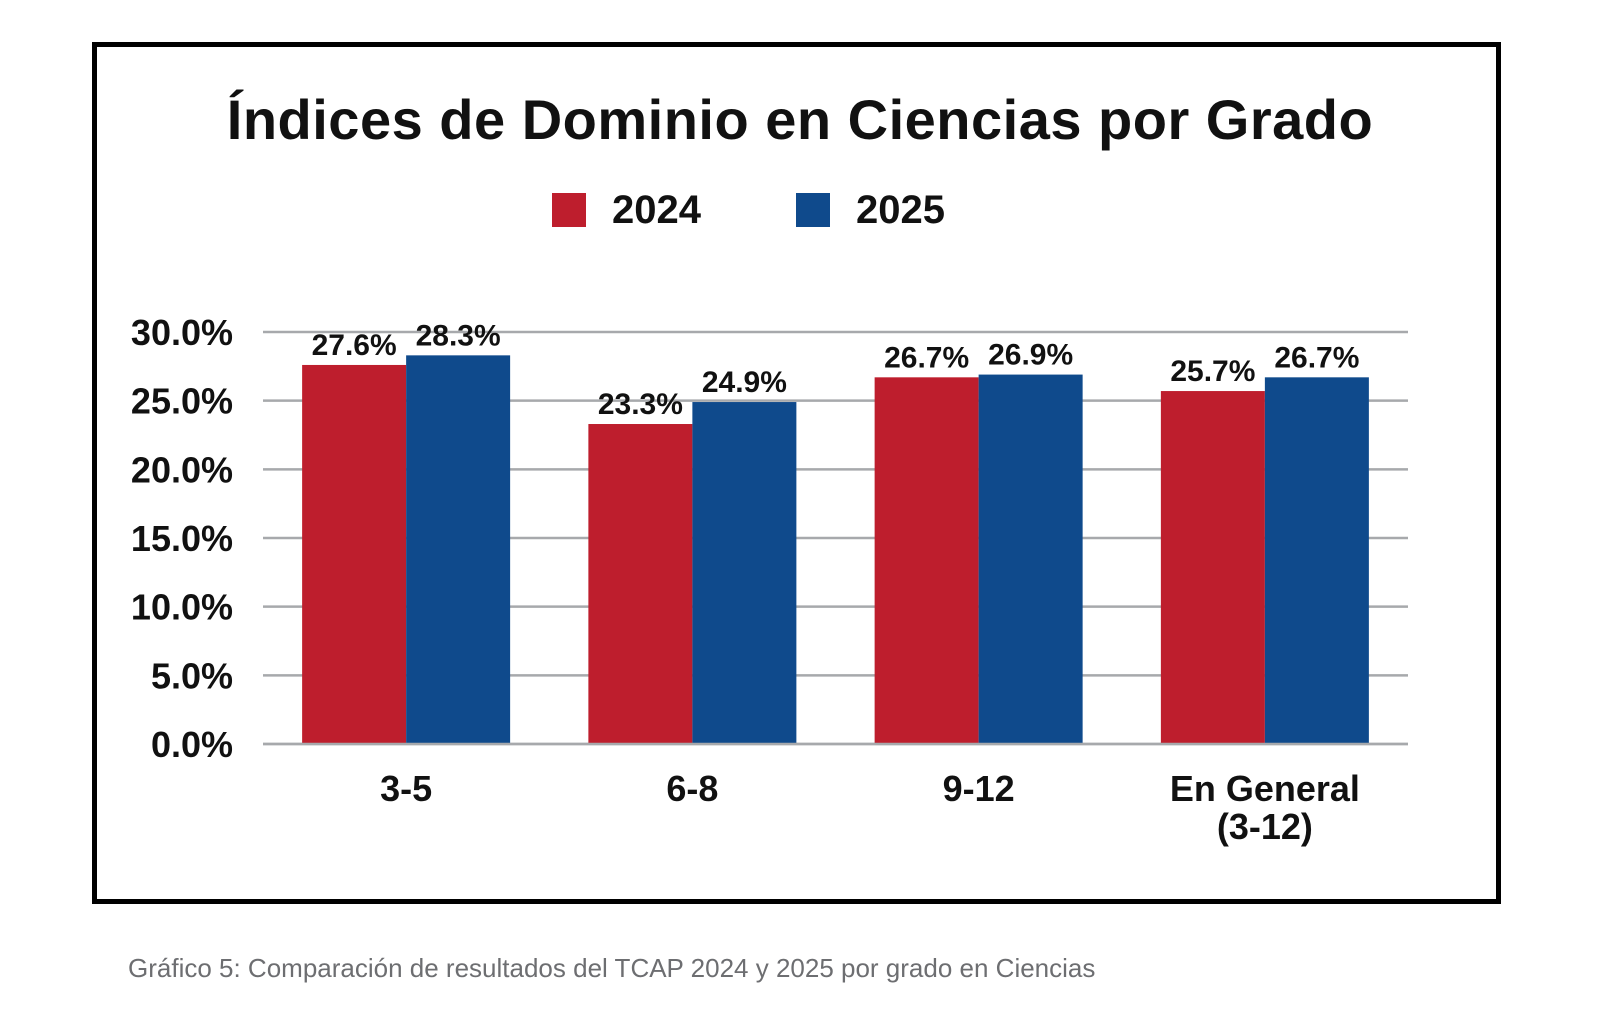  I want to click on x-tick-label: 6-8, so click(692, 788).